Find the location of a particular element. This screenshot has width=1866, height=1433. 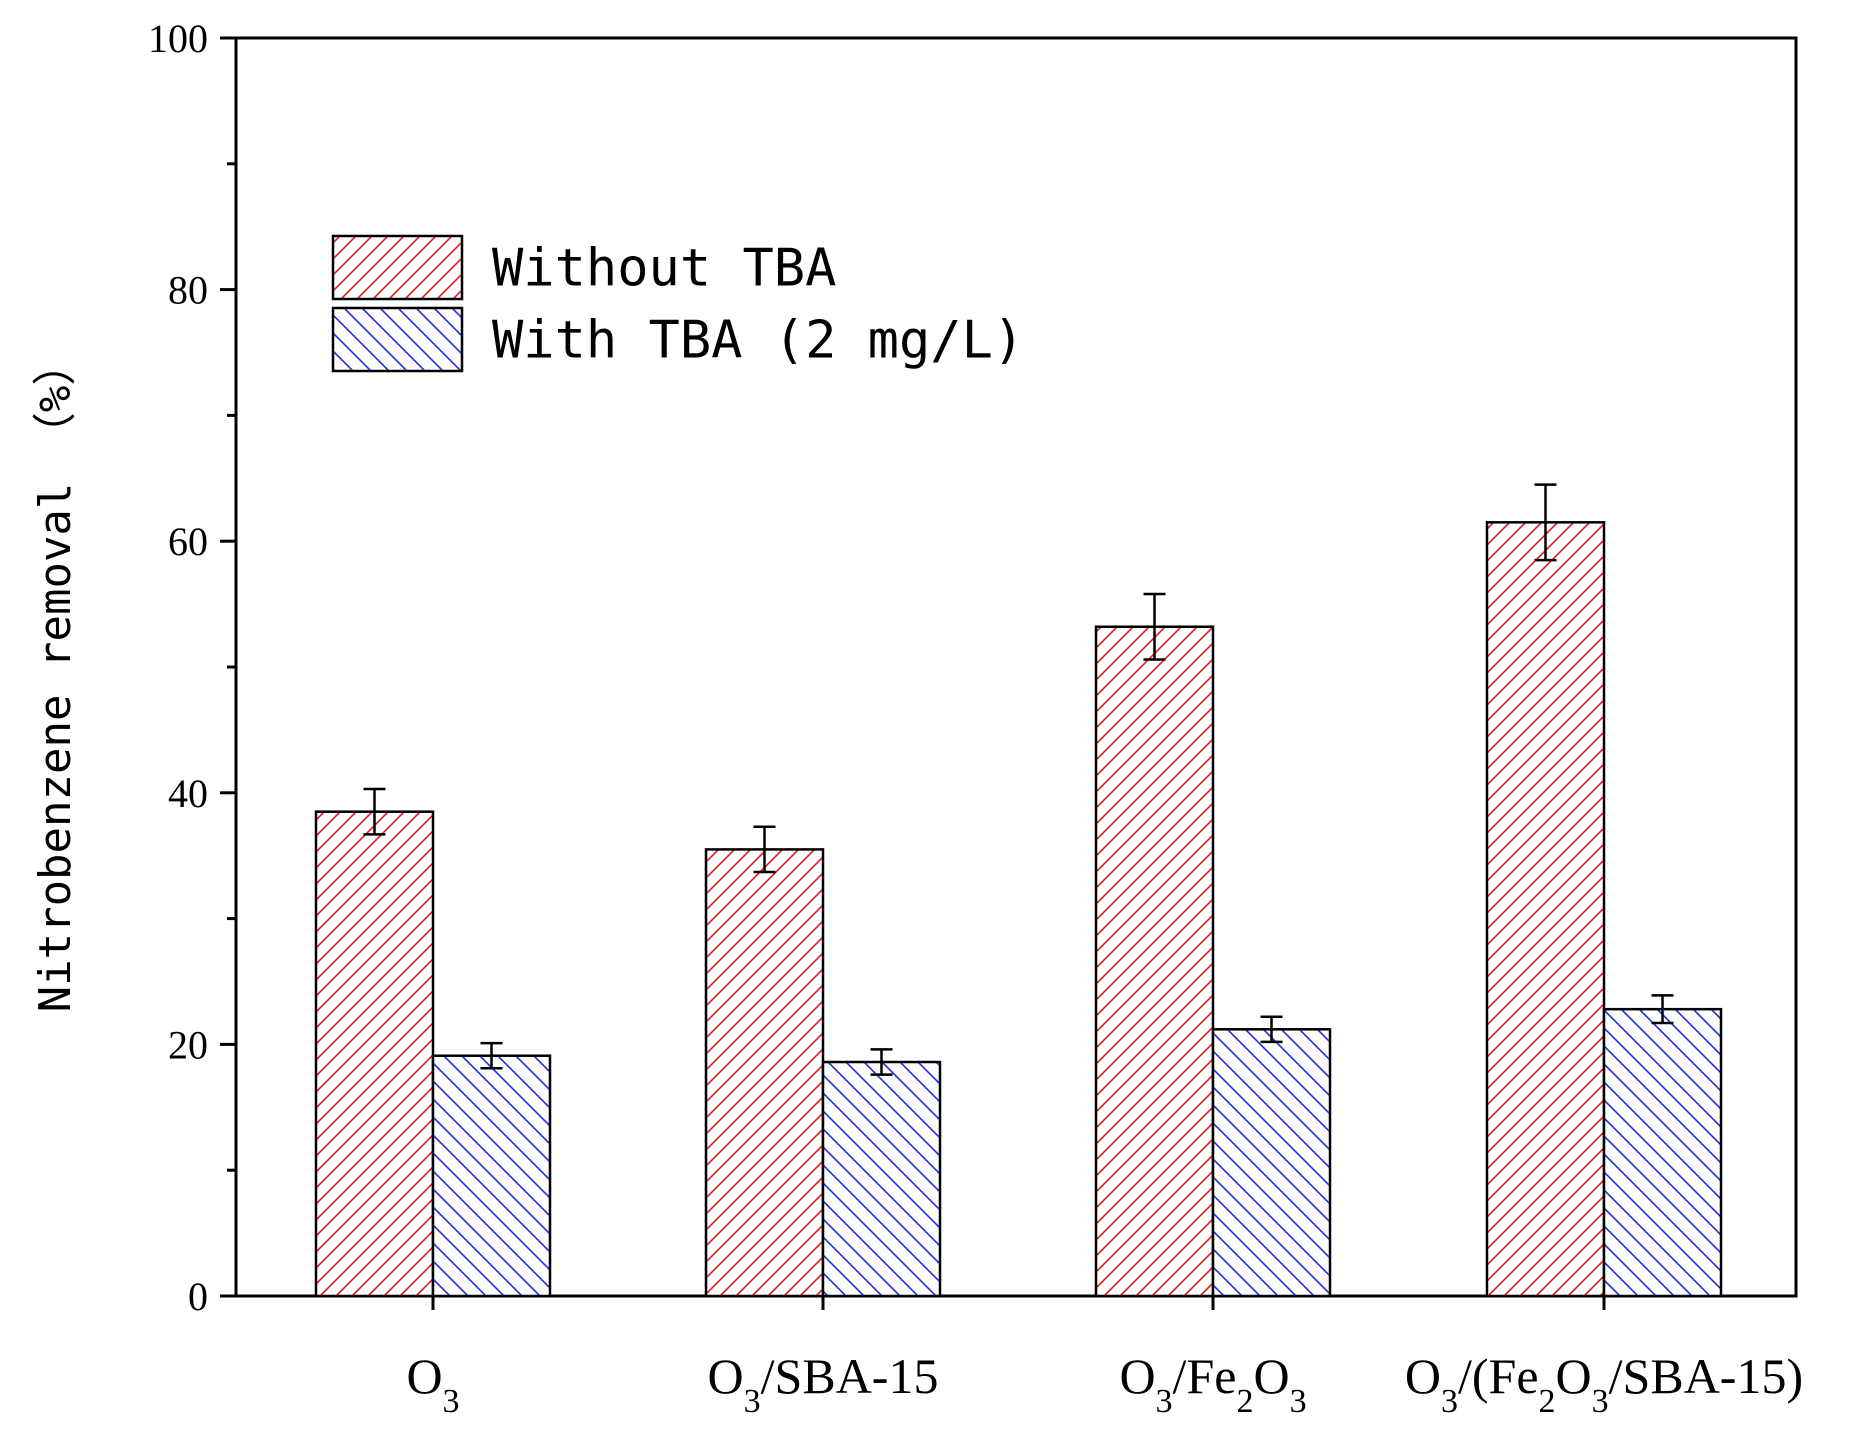

legend: Without TBA With TBA (2 mg/L) is located at coordinates (677, 303).